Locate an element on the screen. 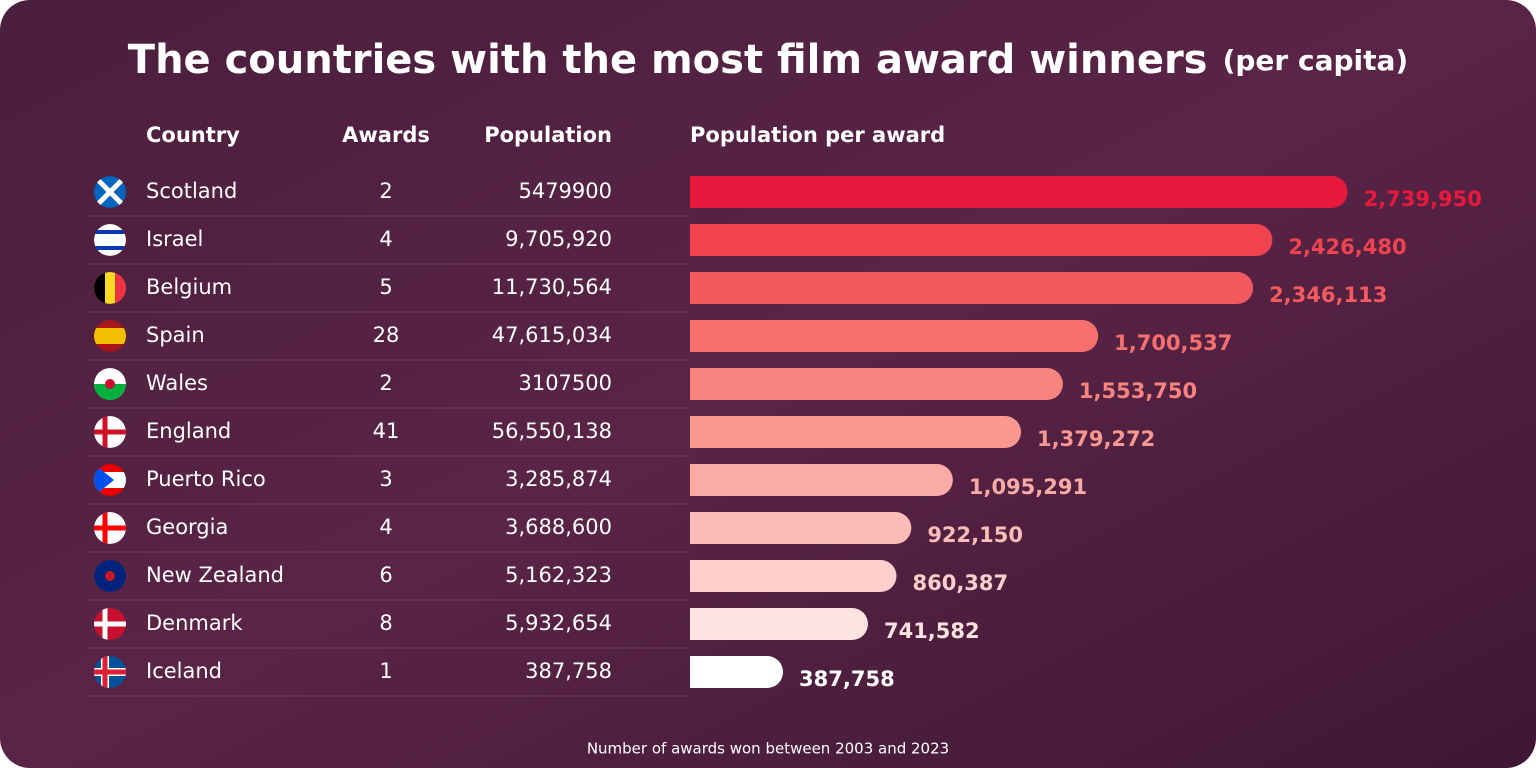 Image resolution: width=1536 pixels, height=768 pixels. country-name: Georgia is located at coordinates (187, 527).